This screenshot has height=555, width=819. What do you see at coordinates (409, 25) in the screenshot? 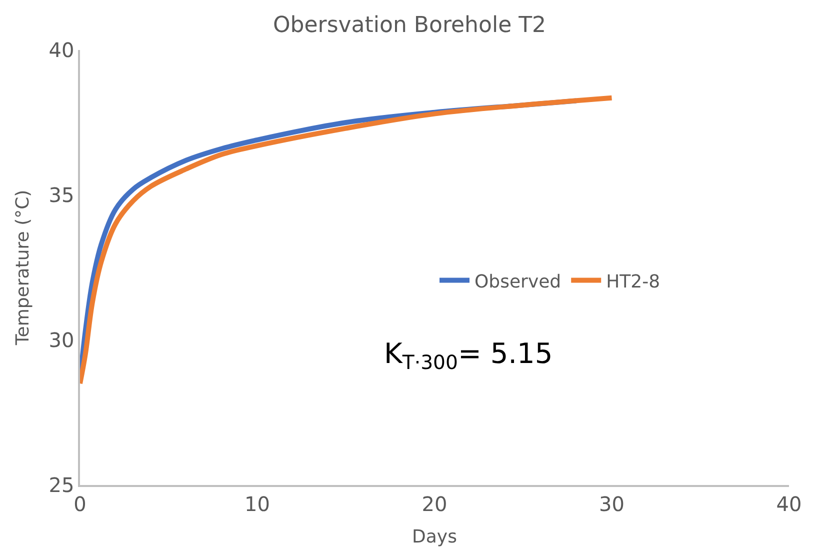
I see `chart-title: Obersvation Borehole T2` at bounding box center [409, 25].